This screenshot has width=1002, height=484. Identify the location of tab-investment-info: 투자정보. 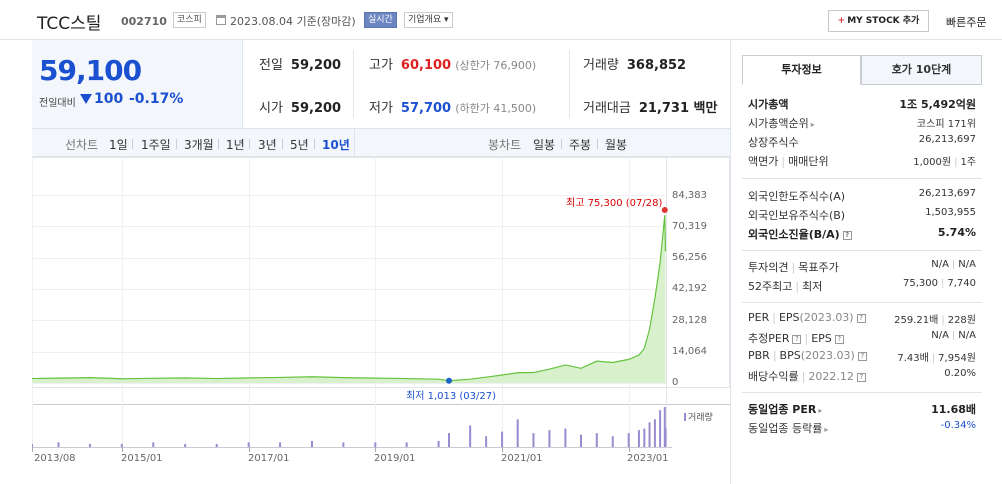
(801, 70).